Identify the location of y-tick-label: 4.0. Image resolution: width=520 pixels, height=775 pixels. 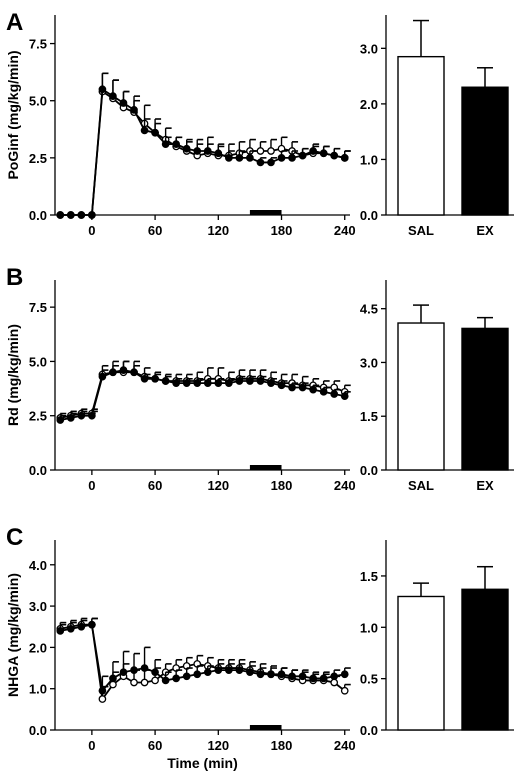
(38, 565).